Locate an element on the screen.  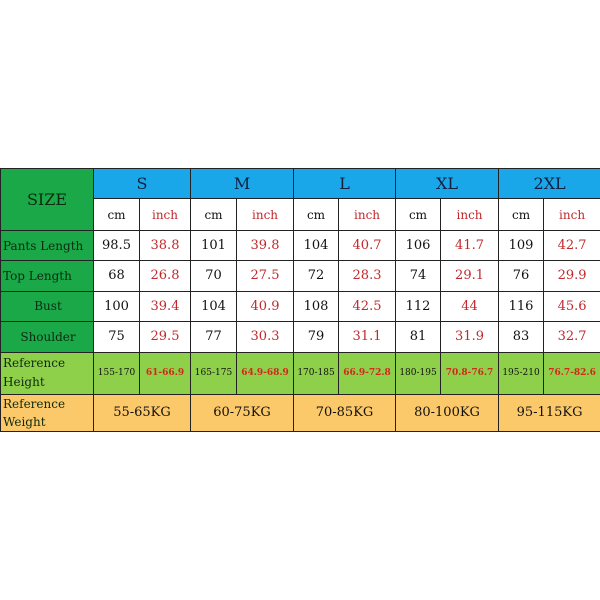
height-inch: 64.9-68.9 is located at coordinates (265, 373).